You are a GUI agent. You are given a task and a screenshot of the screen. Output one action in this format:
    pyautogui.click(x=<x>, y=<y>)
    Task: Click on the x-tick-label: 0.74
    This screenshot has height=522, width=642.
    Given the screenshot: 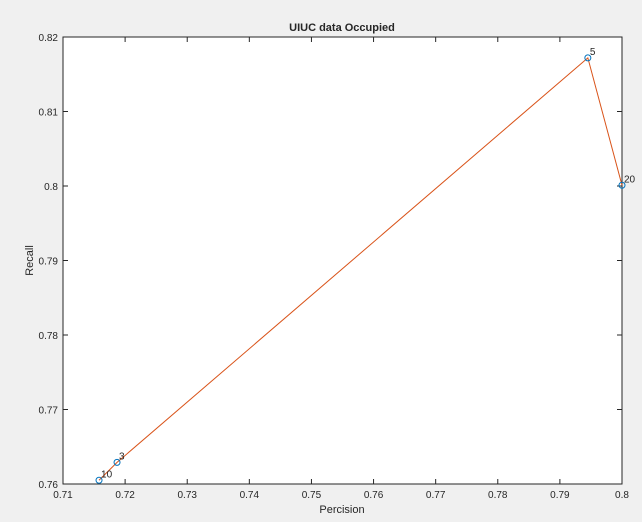 What is the action you would take?
    pyautogui.click(x=250, y=495)
    